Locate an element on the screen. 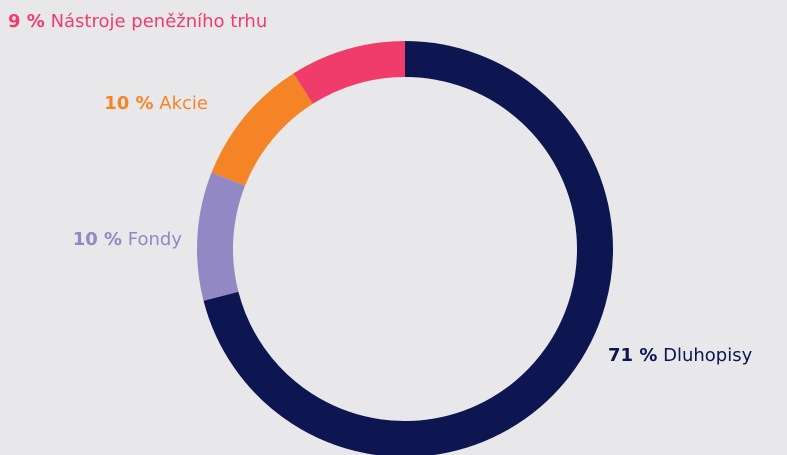  value-label: 71 % is located at coordinates (632, 355).